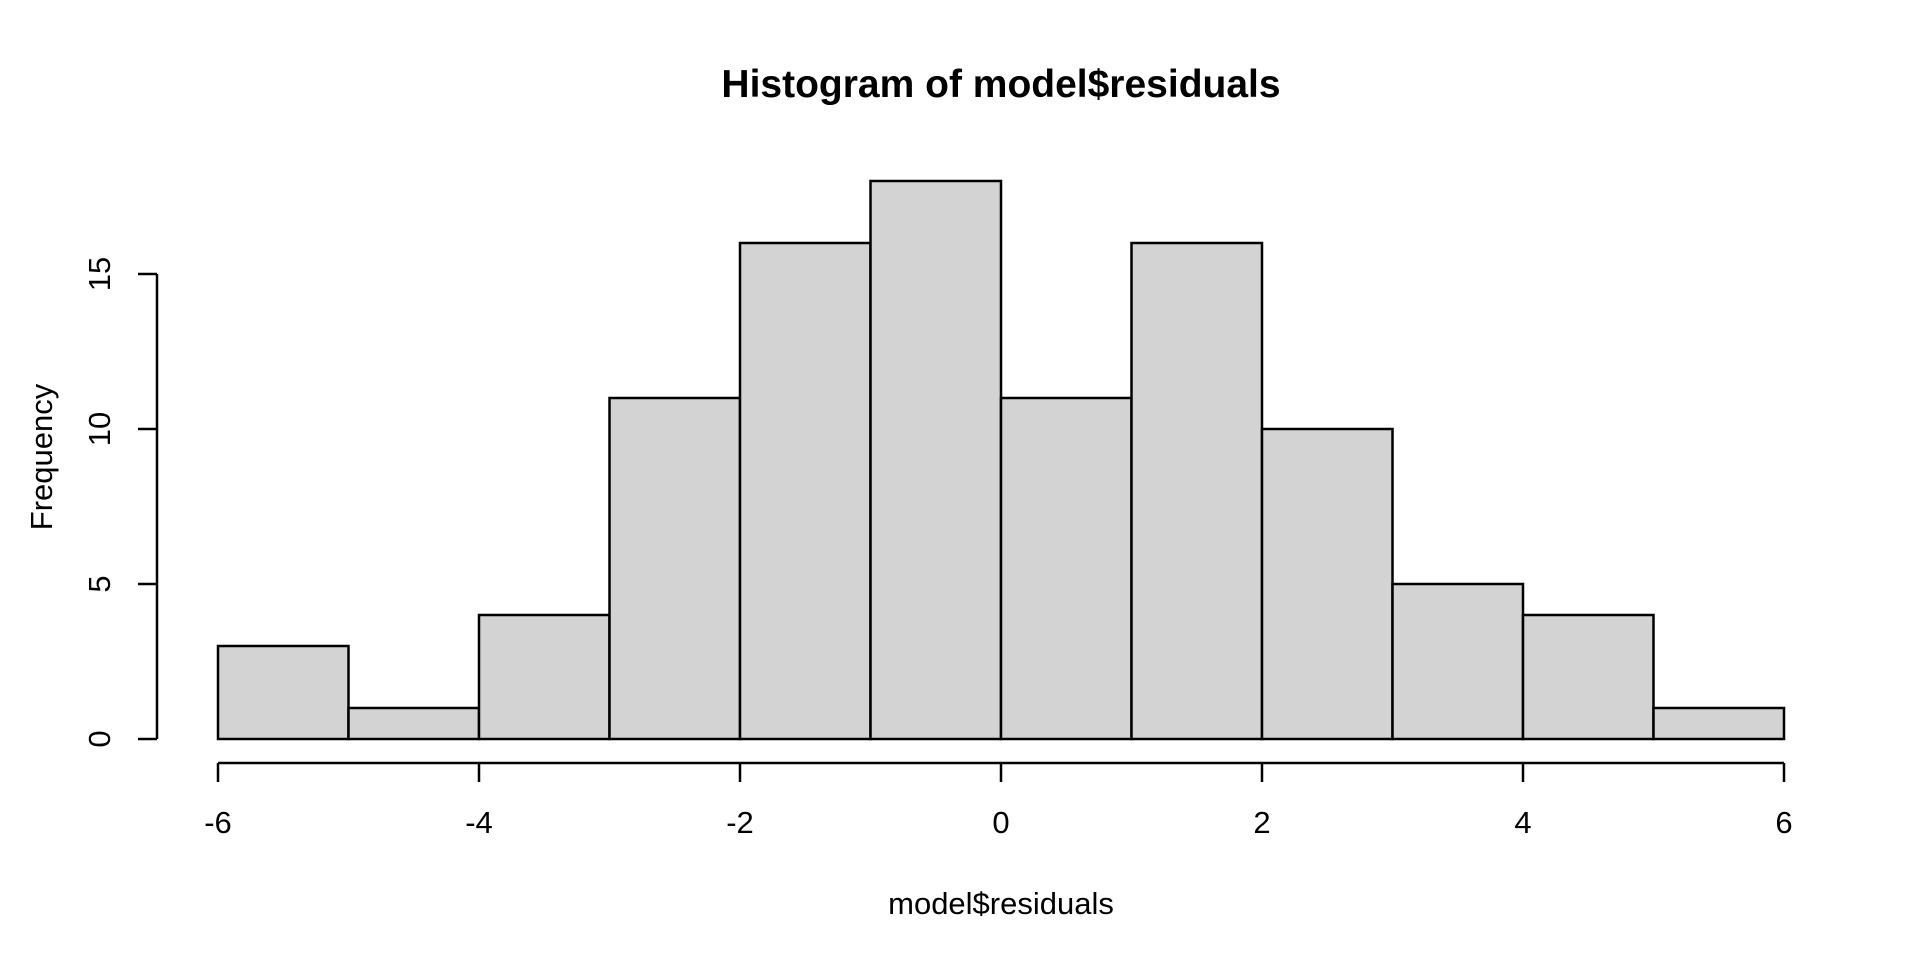 This screenshot has width=1920, height=960. Describe the element at coordinates (998, 800) in the screenshot. I see `x-axis: -6 -4 -2 0 2 4 6` at that location.